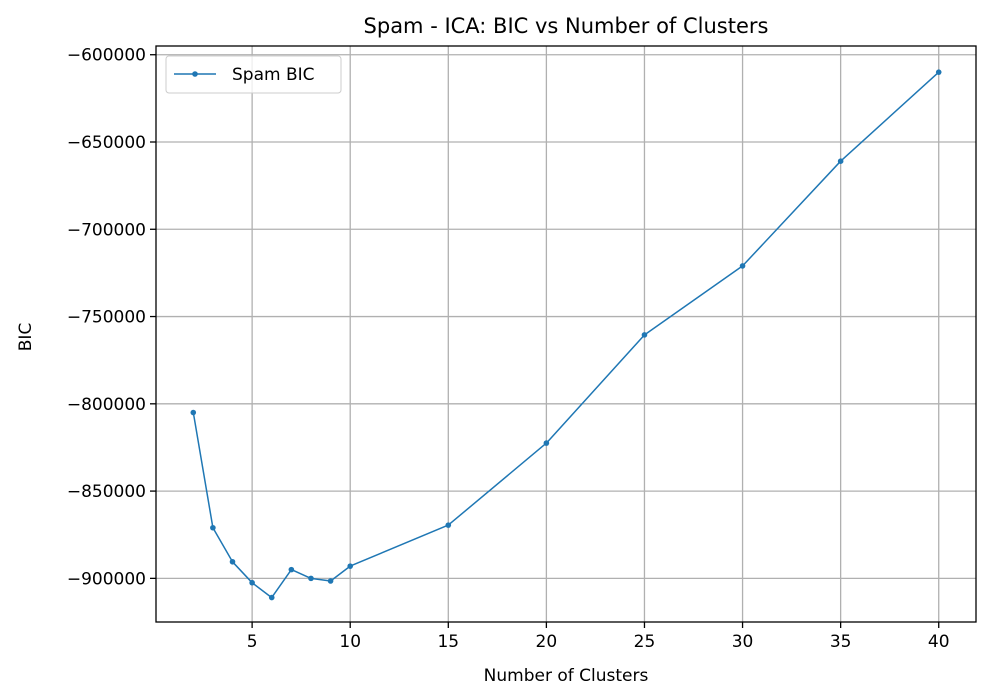  What do you see at coordinates (106, 579) in the screenshot?
I see `y-tick-label: −900000` at bounding box center [106, 579].